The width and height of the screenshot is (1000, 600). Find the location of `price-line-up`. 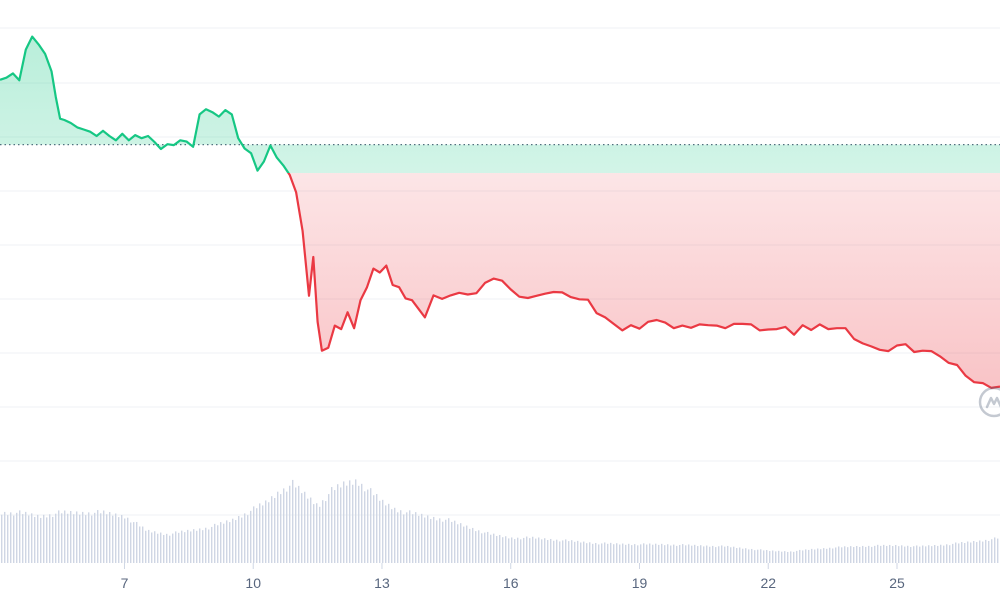

price-line-up is located at coordinates (145, 104).